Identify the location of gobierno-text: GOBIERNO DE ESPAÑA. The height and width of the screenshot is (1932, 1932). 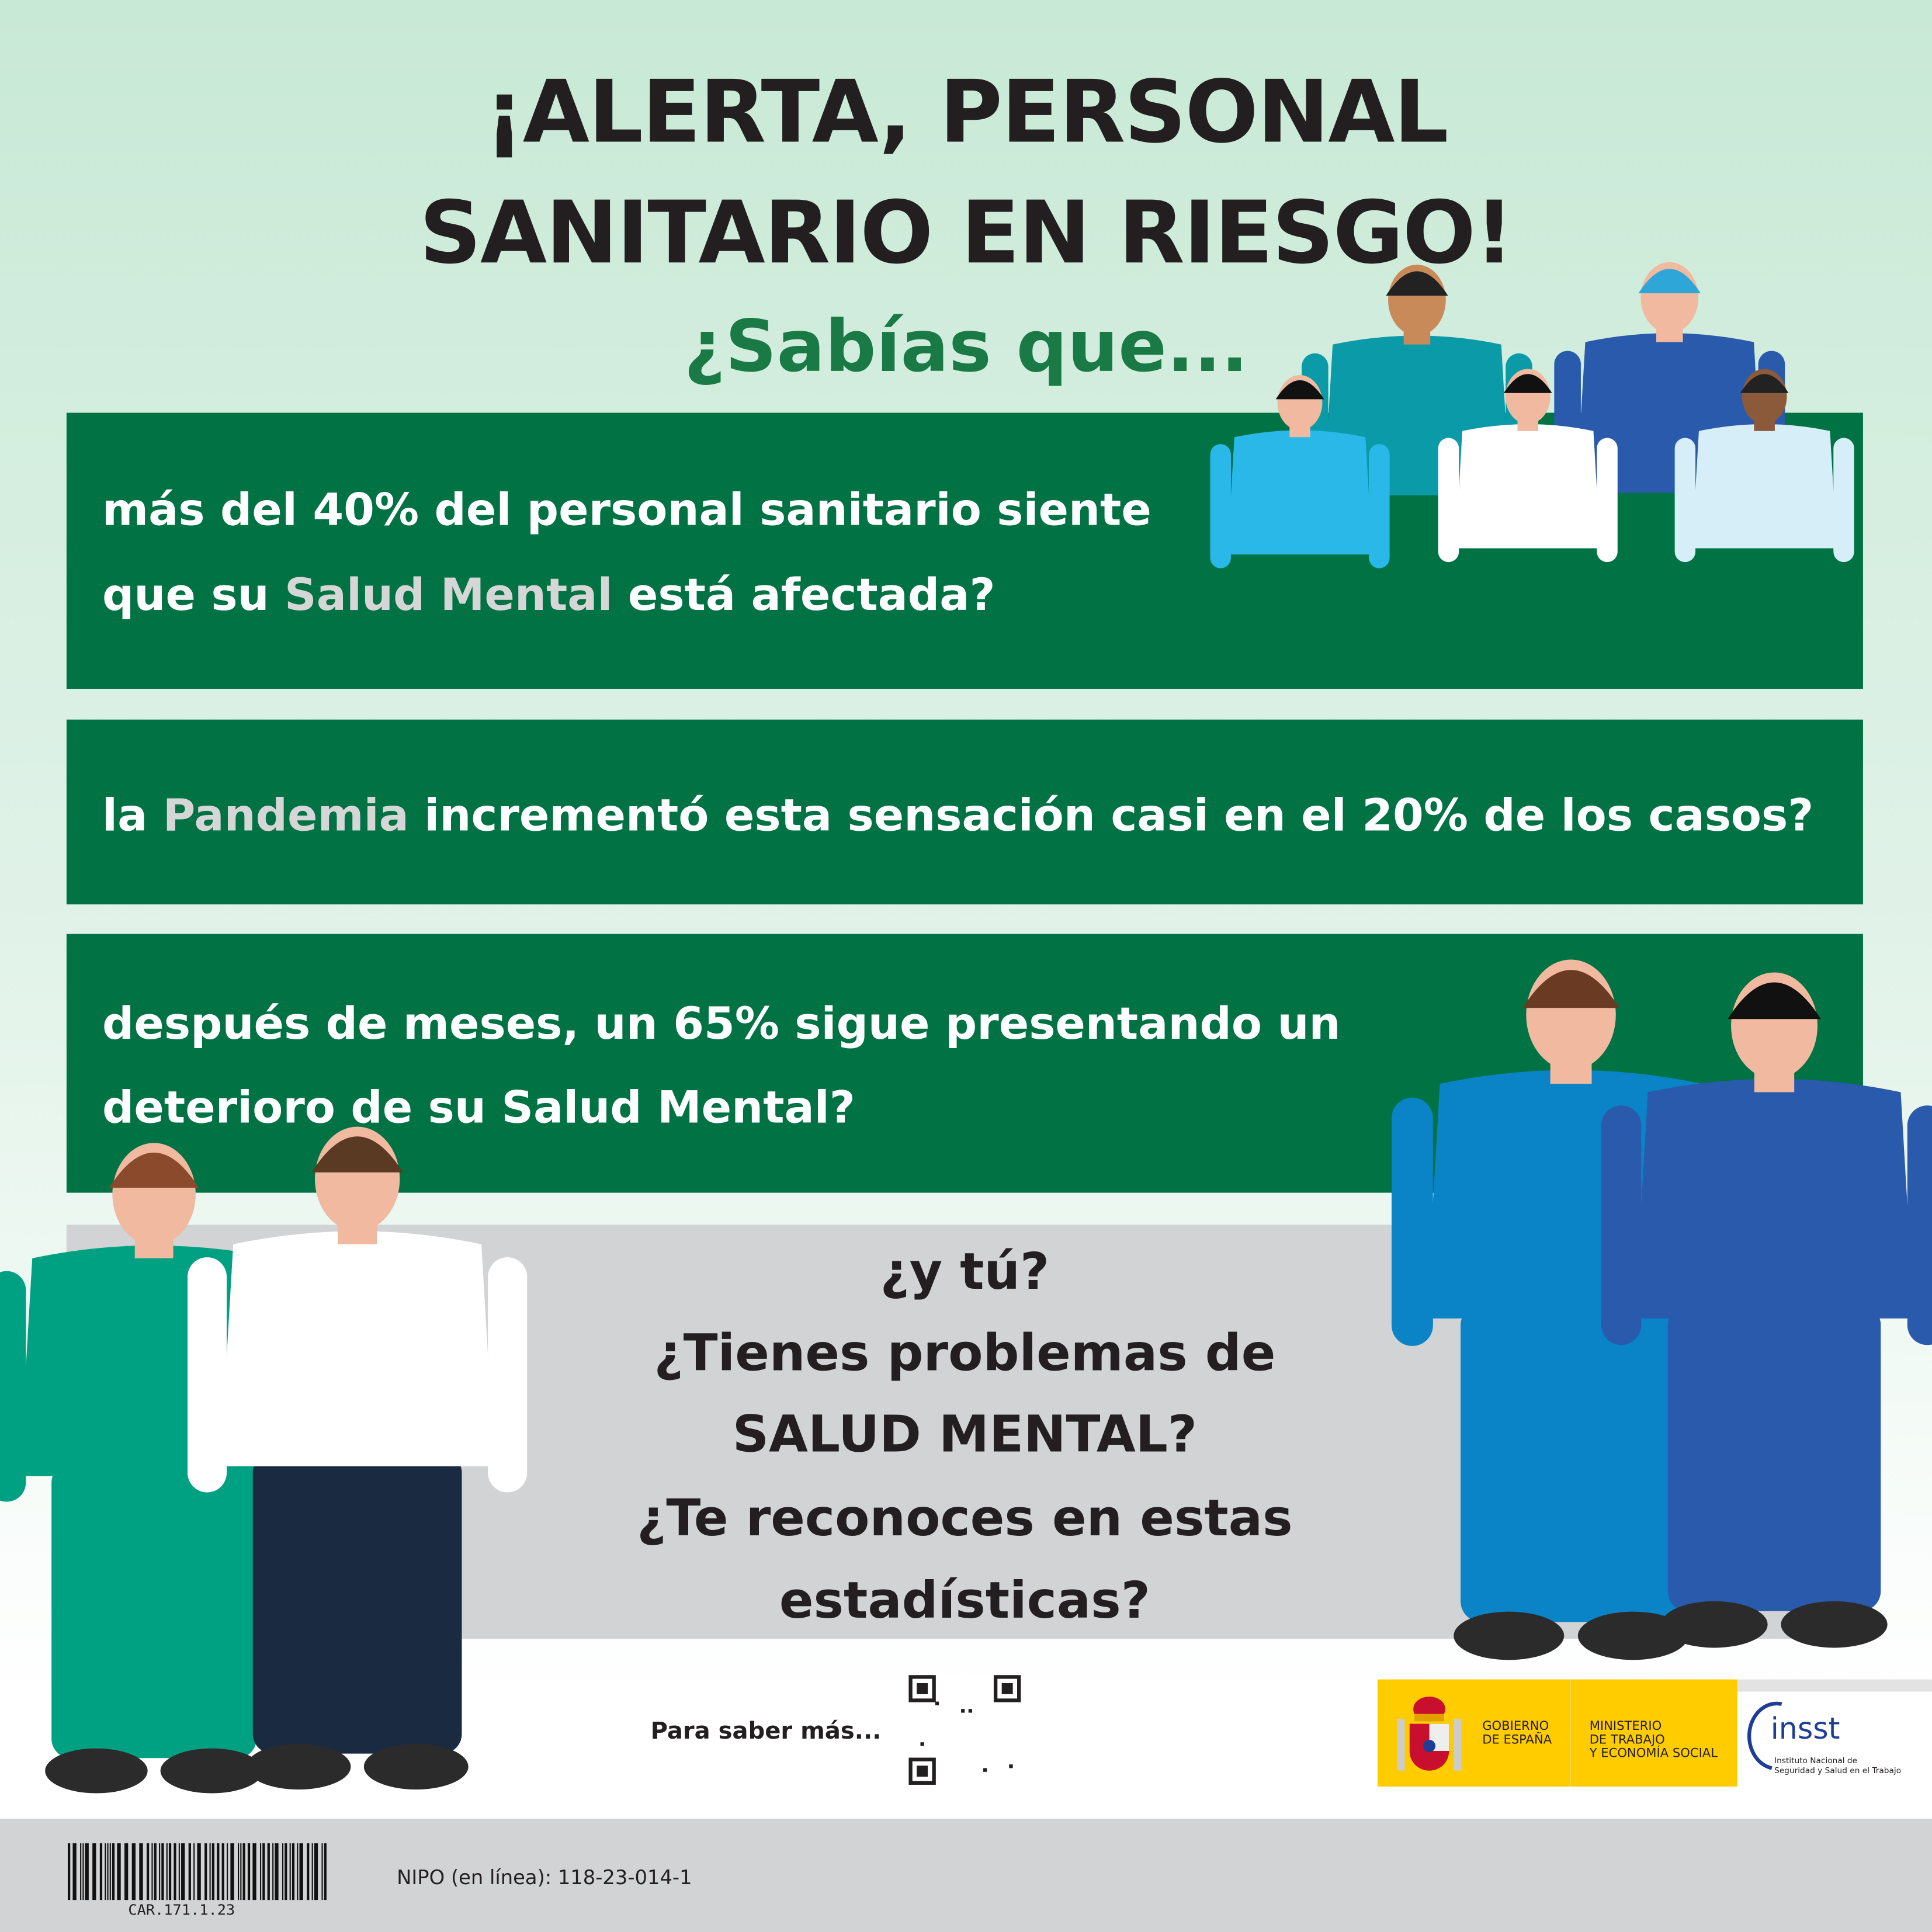
(1517, 1733).